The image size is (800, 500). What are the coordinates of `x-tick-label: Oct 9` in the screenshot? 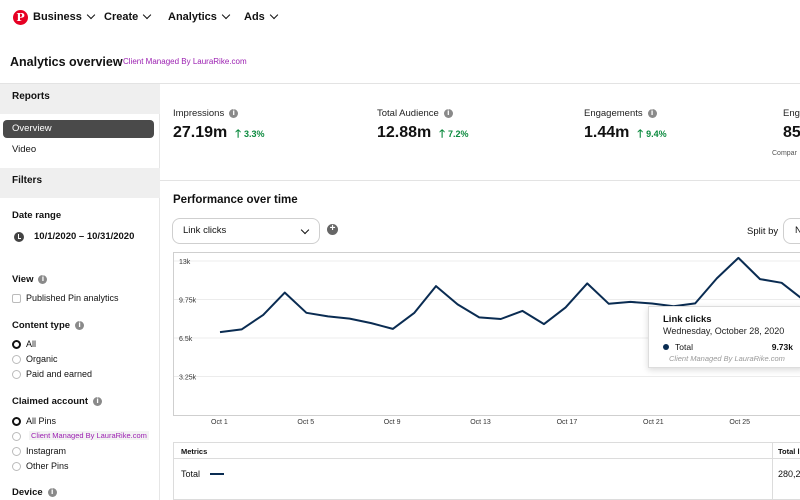 It's located at (392, 422).